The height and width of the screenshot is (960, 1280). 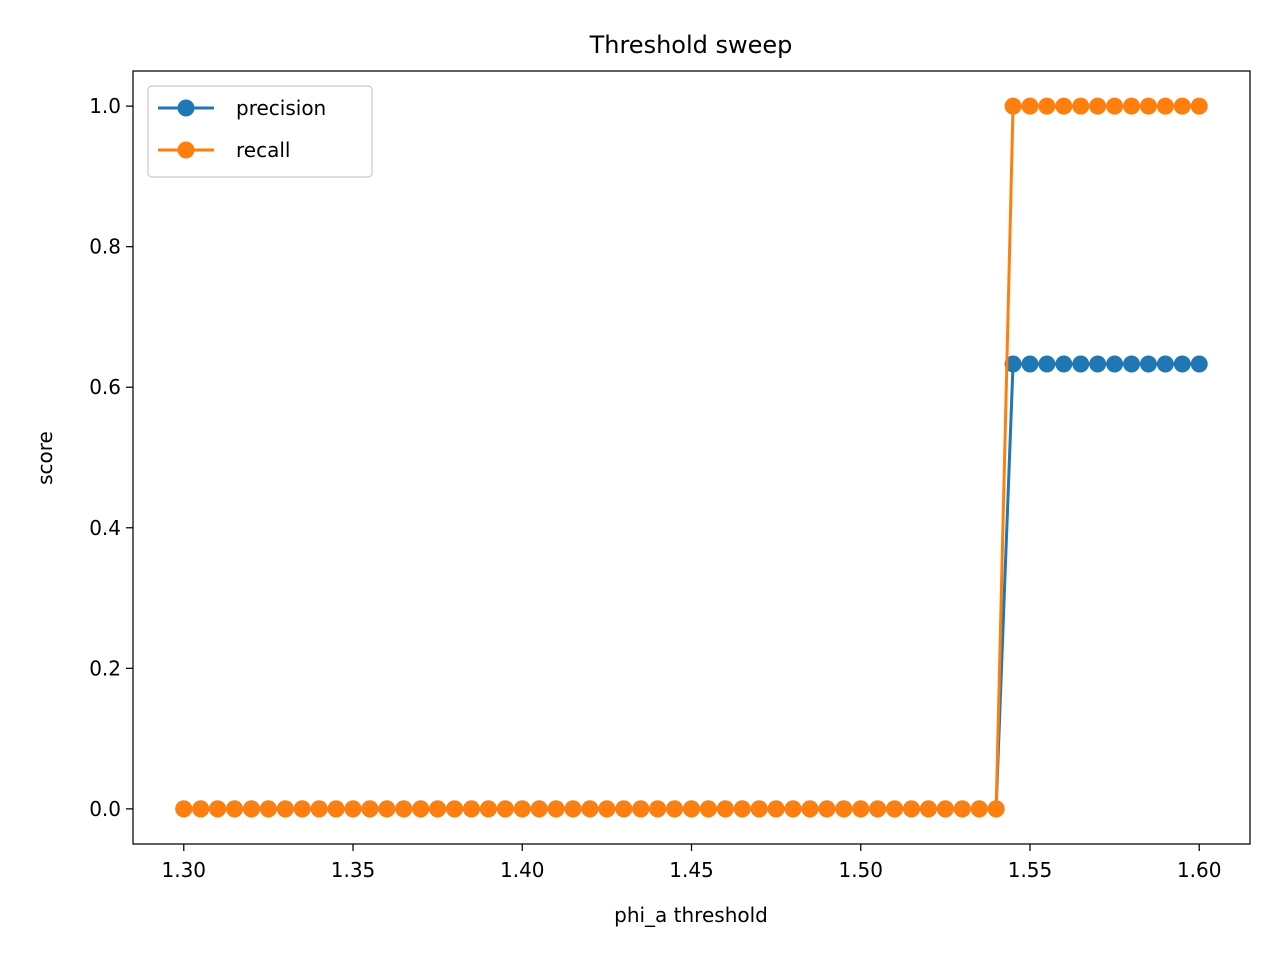 What do you see at coordinates (860, 870) in the screenshot?
I see `x-tick-label: 1.50` at bounding box center [860, 870].